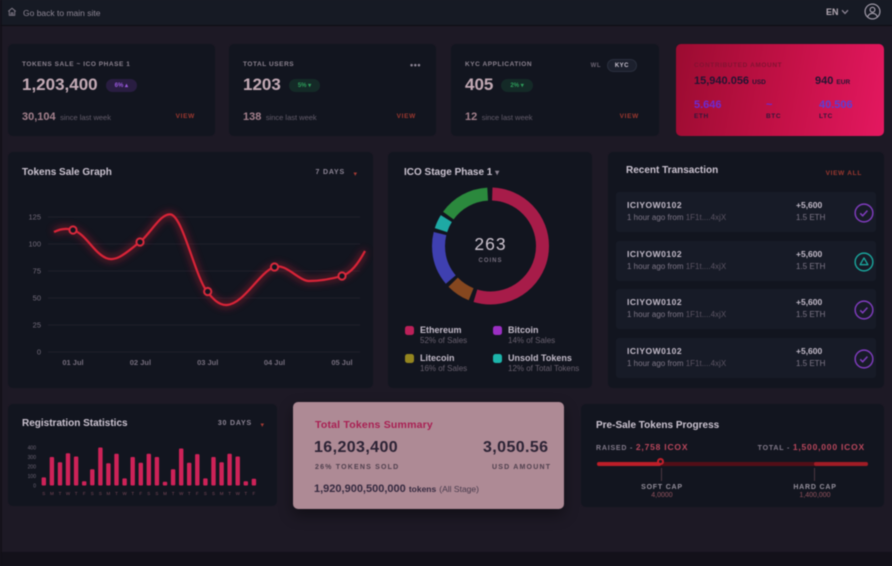 This screenshot has width=892, height=566. What do you see at coordinates (37, 298) in the screenshot?
I see `svg-text: 50` at bounding box center [37, 298].